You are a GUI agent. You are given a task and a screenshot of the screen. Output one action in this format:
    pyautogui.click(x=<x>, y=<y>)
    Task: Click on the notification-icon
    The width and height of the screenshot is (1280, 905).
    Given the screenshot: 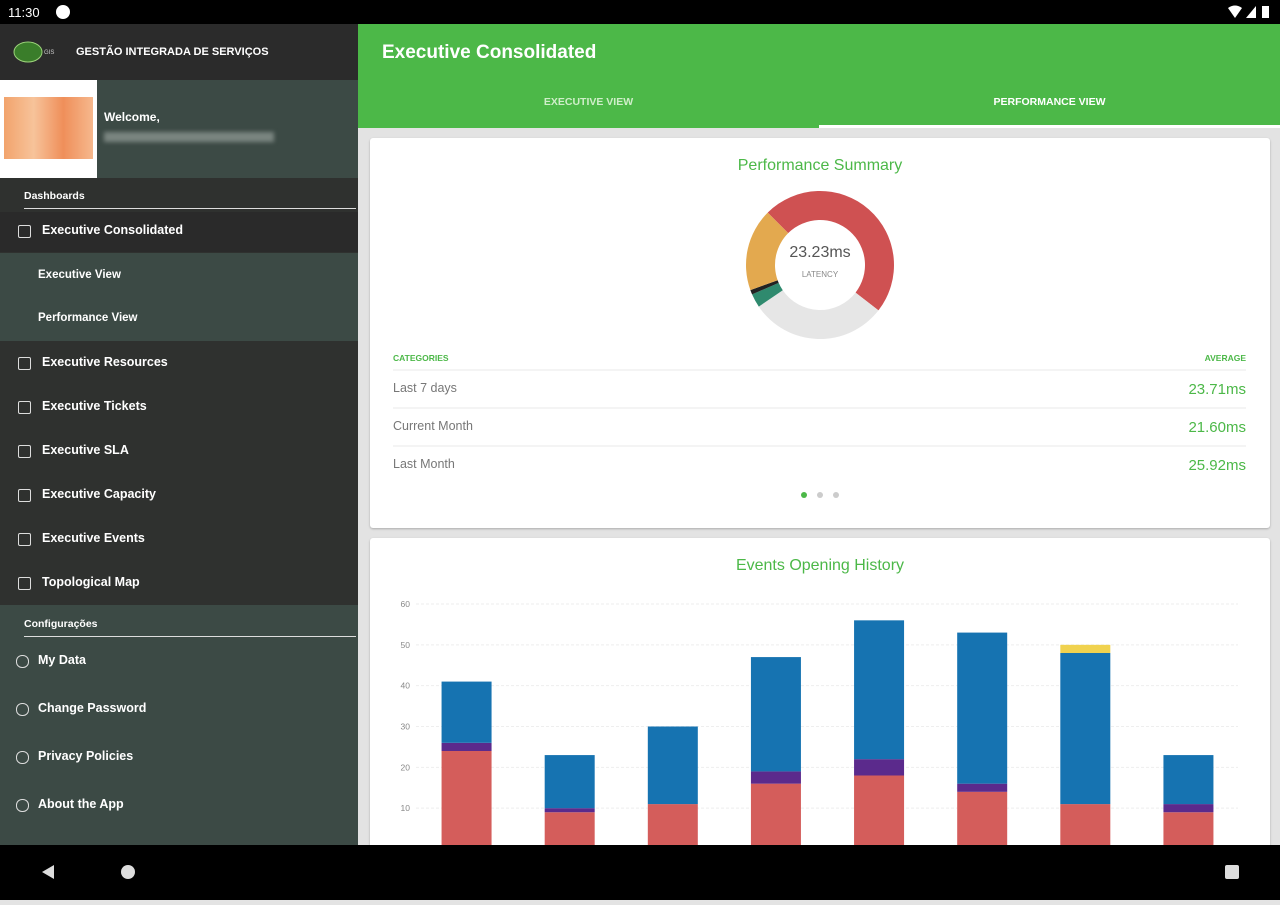 What is the action you would take?
    pyautogui.click(x=63, y=12)
    